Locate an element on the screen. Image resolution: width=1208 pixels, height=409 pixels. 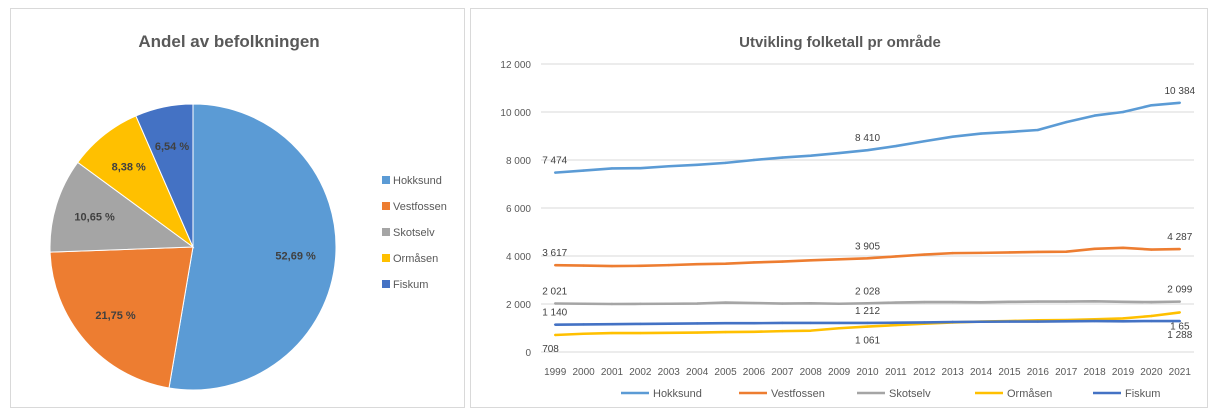
pie-slice-hokksund is located at coordinates (252, 247).